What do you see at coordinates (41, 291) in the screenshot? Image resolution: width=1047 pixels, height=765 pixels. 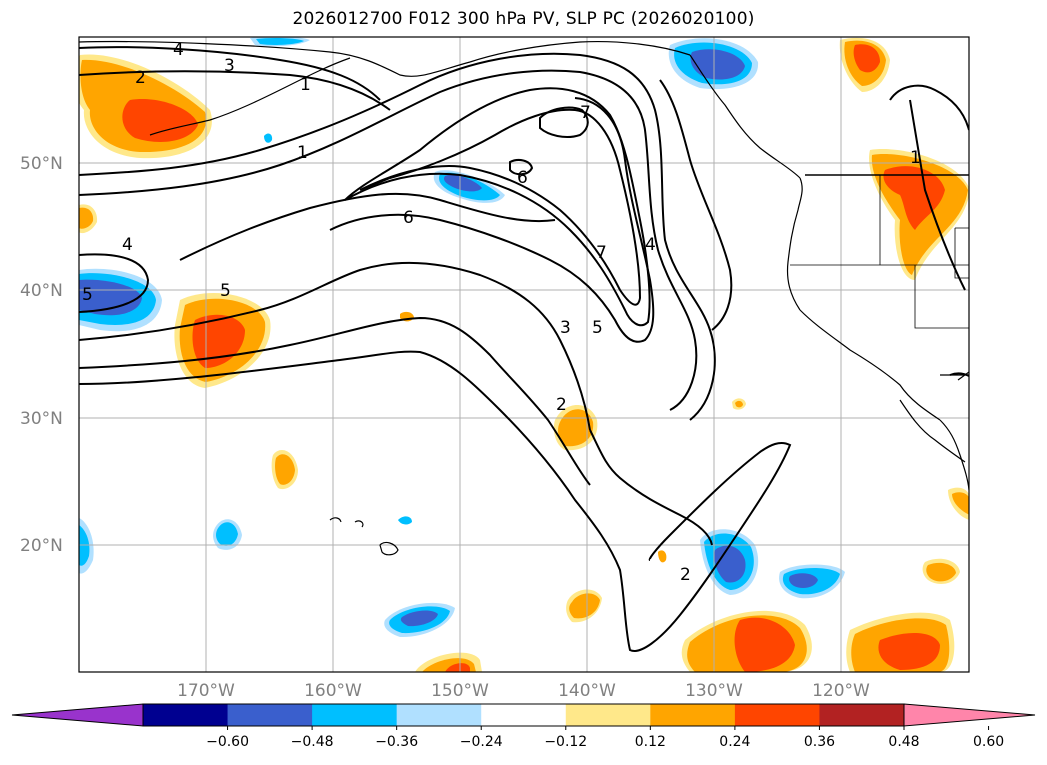 I see `lat-label: 40°N` at bounding box center [41, 291].